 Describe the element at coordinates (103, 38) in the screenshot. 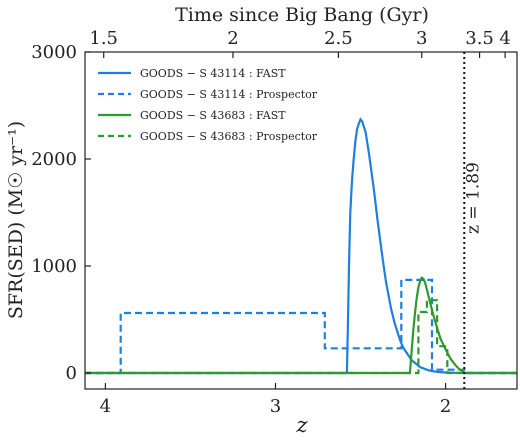

I see `top-tick-label: 1.5` at that location.